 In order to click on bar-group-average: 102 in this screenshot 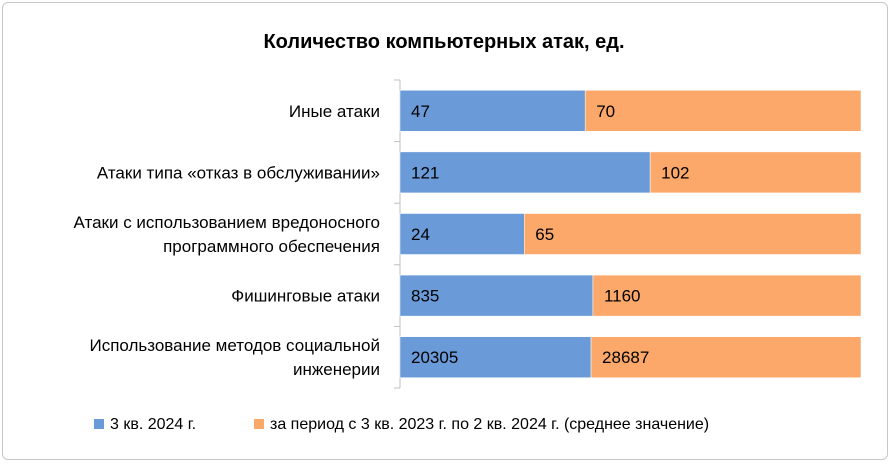, I will do `click(755, 172)`.